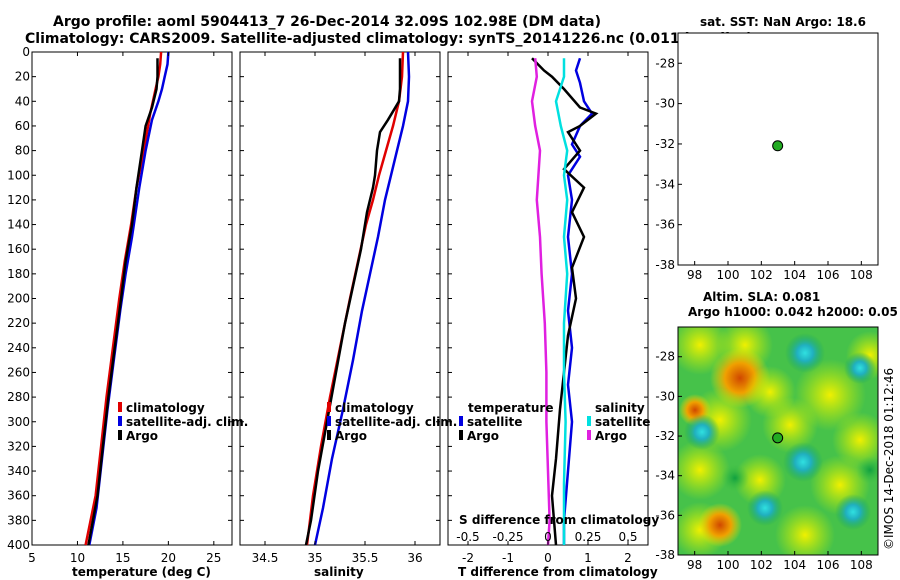 The height and width of the screenshot is (580, 900). What do you see at coordinates (461, 435) in the screenshot?
I see `legend-swatch-t-argo` at bounding box center [461, 435].